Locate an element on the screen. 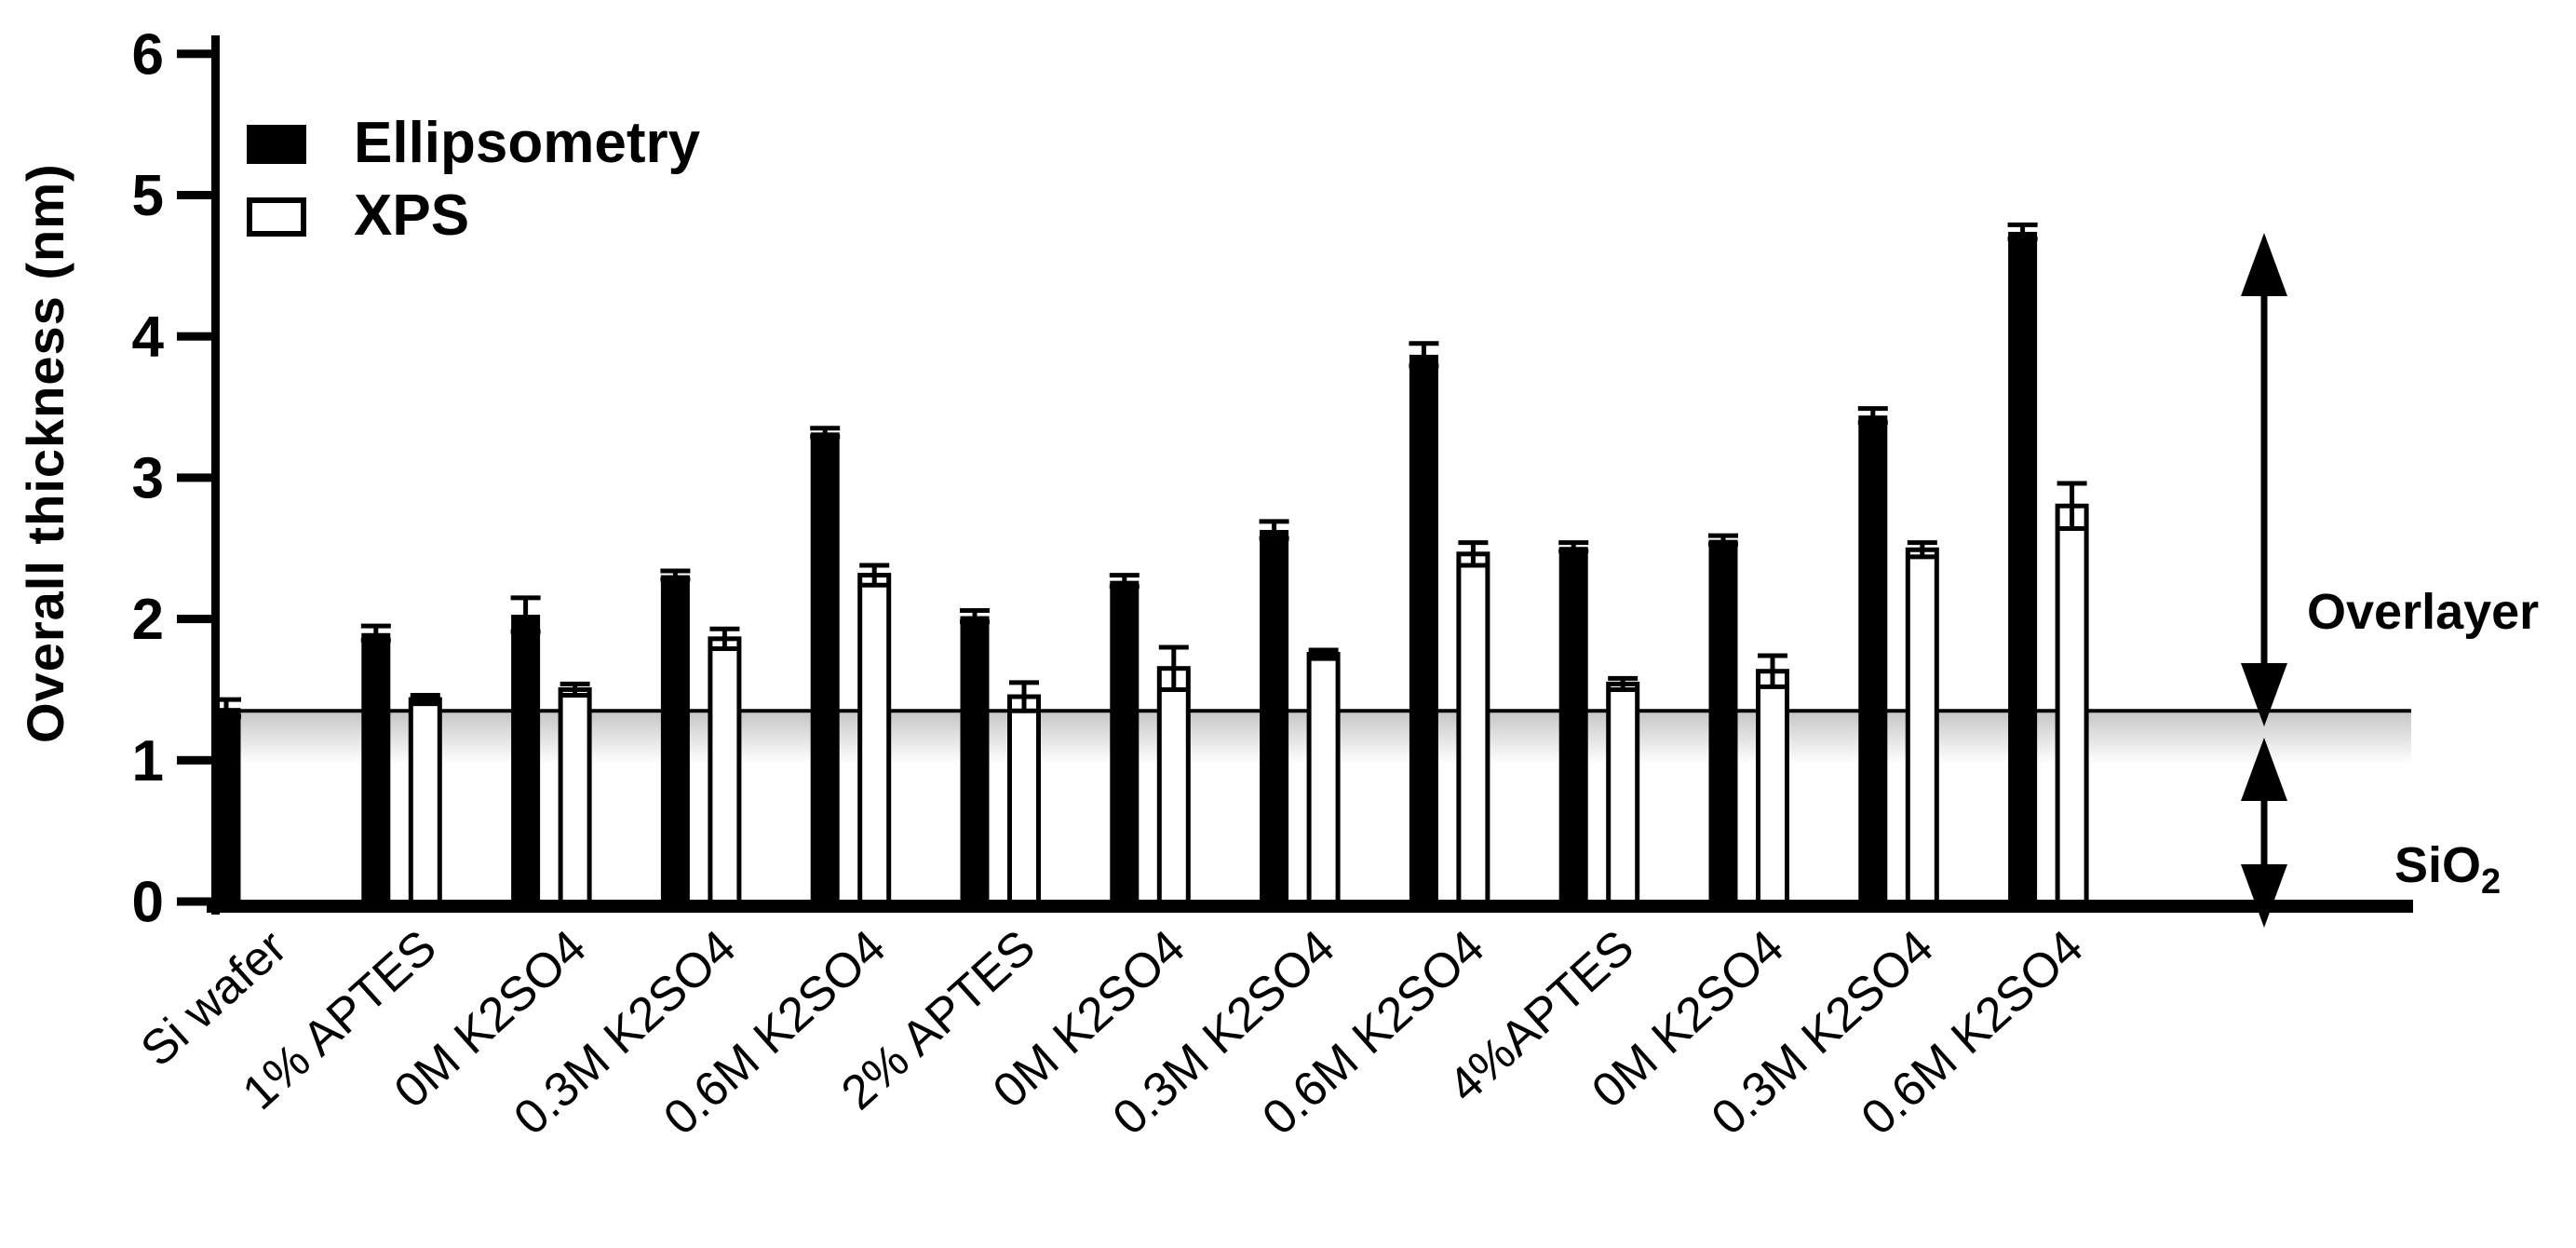 The height and width of the screenshot is (1248, 2576). legend-label-ellipsometry: Ellipsometry is located at coordinates (527, 143).